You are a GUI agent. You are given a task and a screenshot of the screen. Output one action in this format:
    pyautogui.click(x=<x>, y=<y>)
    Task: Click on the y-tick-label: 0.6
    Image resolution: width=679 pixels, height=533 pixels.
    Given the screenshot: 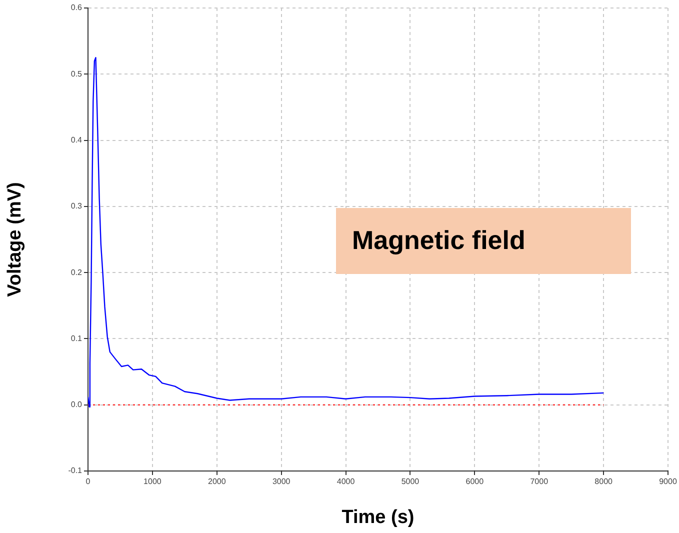 What is the action you would take?
    pyautogui.click(x=76, y=7)
    